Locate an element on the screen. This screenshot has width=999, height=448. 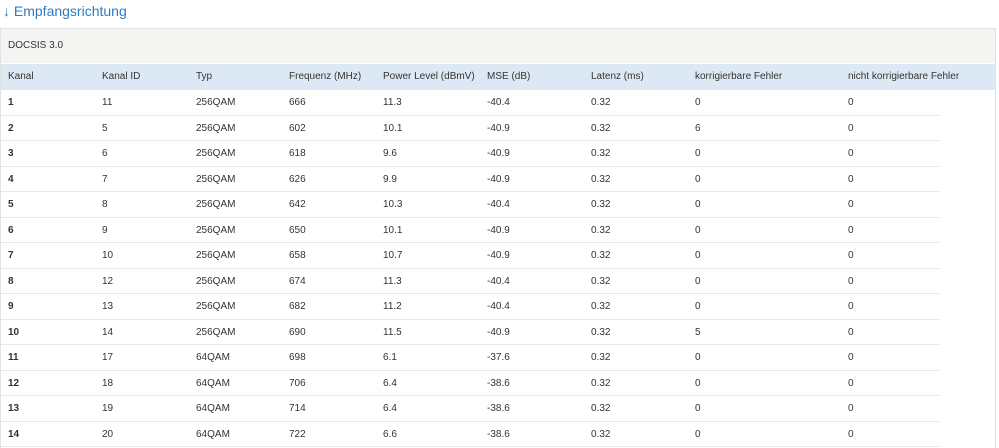
header-cell: MSE (dB) is located at coordinates (509, 76).